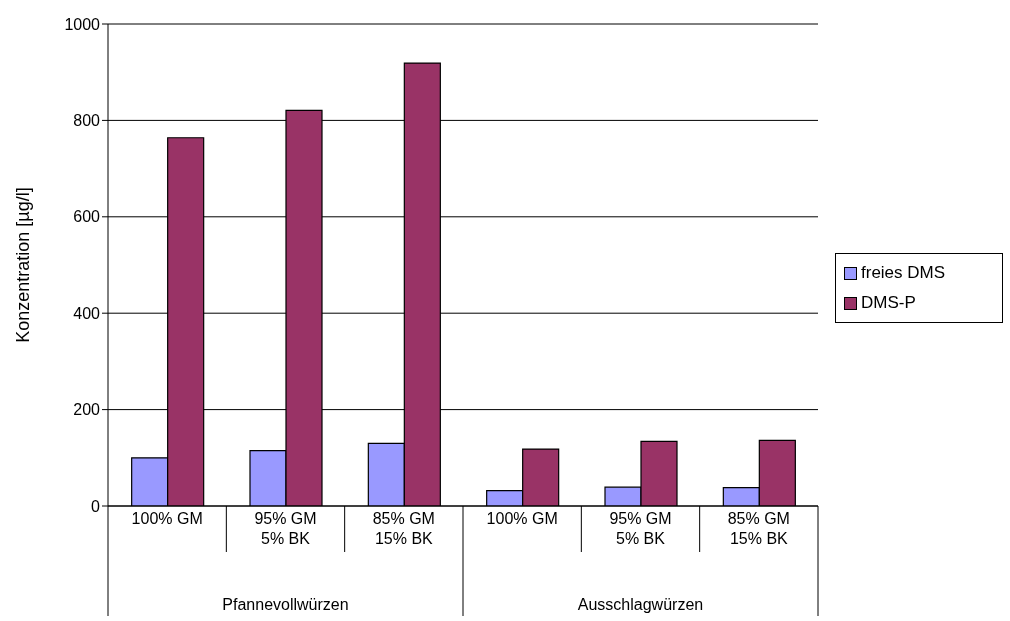 The height and width of the screenshot is (621, 1010). Describe the element at coordinates (87, 217) in the screenshot. I see `y-tick-label: 600` at that location.